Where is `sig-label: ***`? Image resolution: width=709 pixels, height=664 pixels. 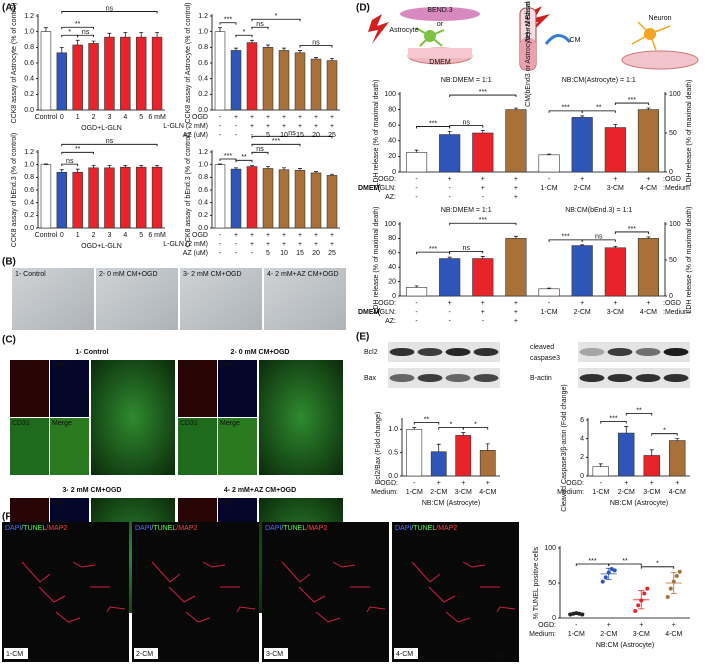 sig-label: *** is located at coordinates (276, 141).